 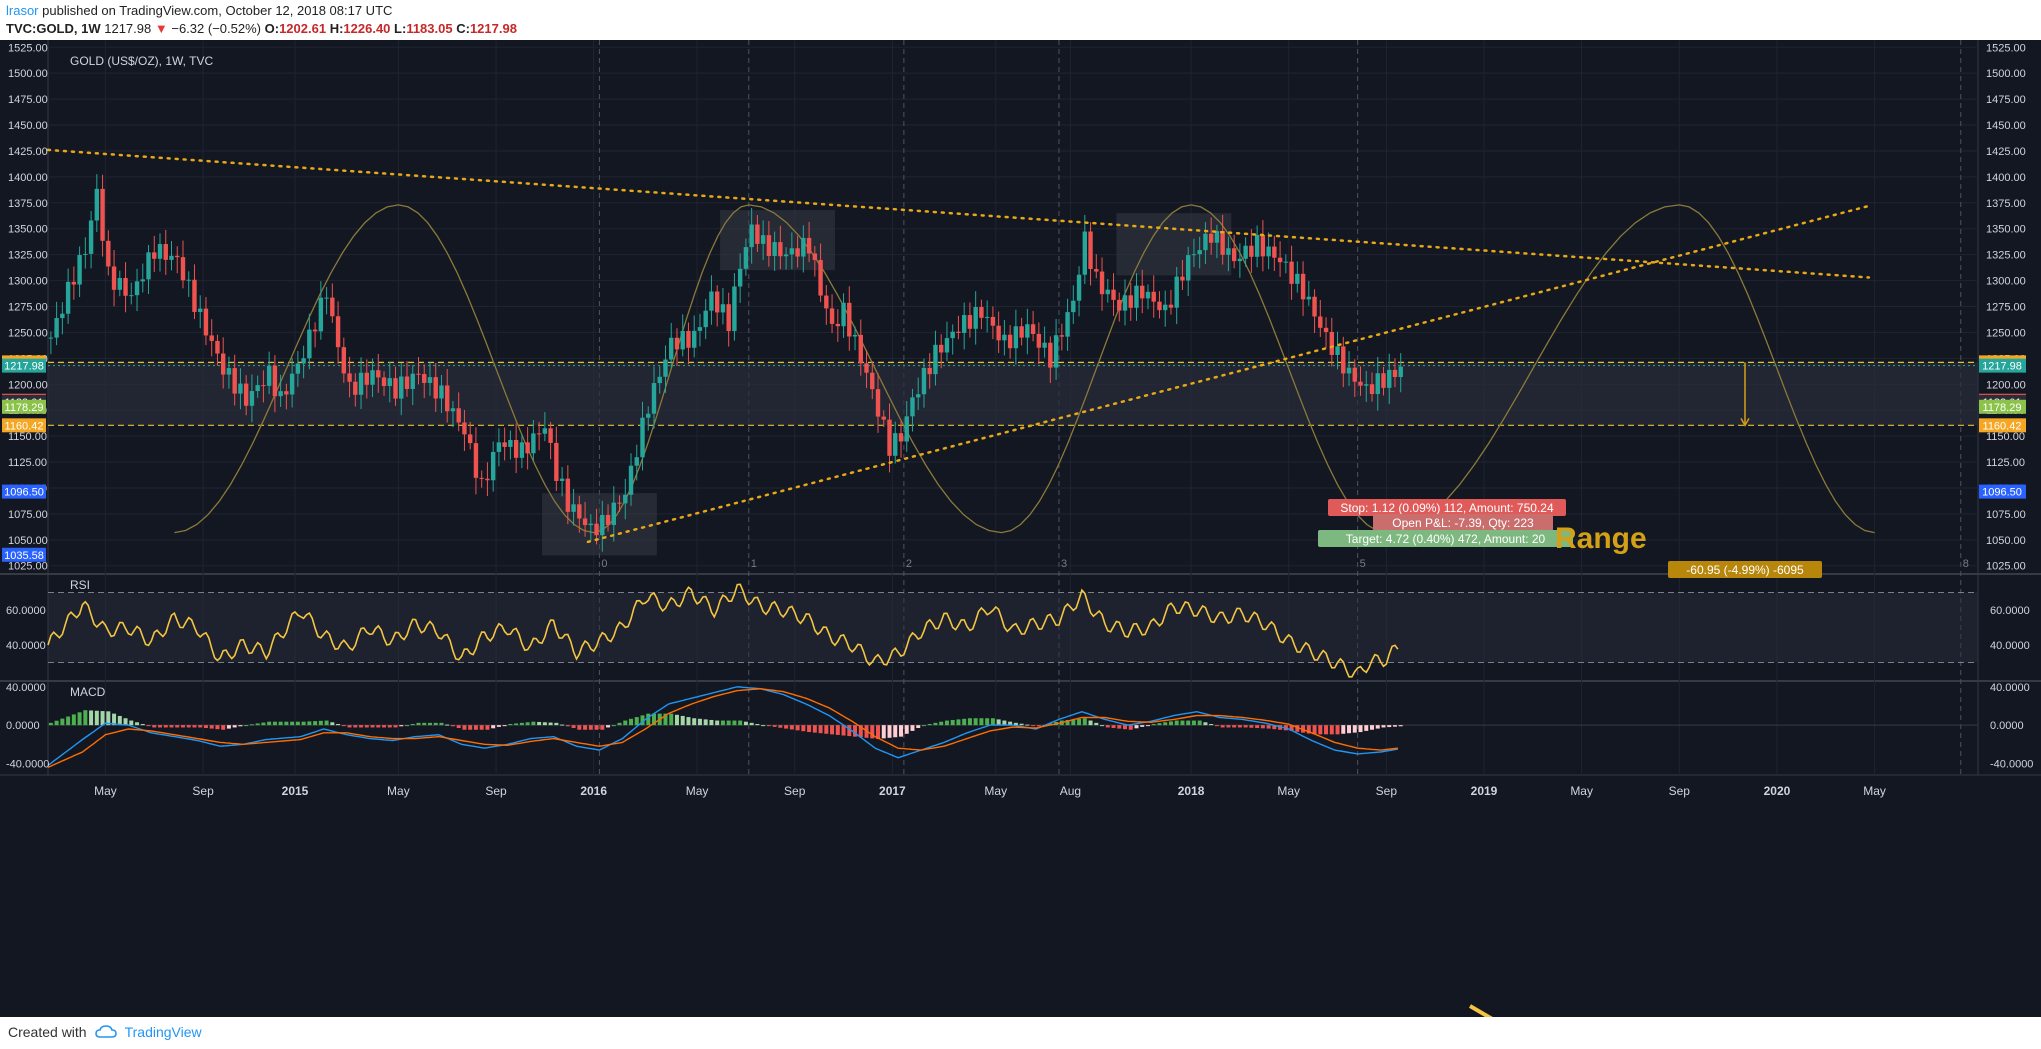 I want to click on price-label-left: 1160.42, so click(x=24, y=426).